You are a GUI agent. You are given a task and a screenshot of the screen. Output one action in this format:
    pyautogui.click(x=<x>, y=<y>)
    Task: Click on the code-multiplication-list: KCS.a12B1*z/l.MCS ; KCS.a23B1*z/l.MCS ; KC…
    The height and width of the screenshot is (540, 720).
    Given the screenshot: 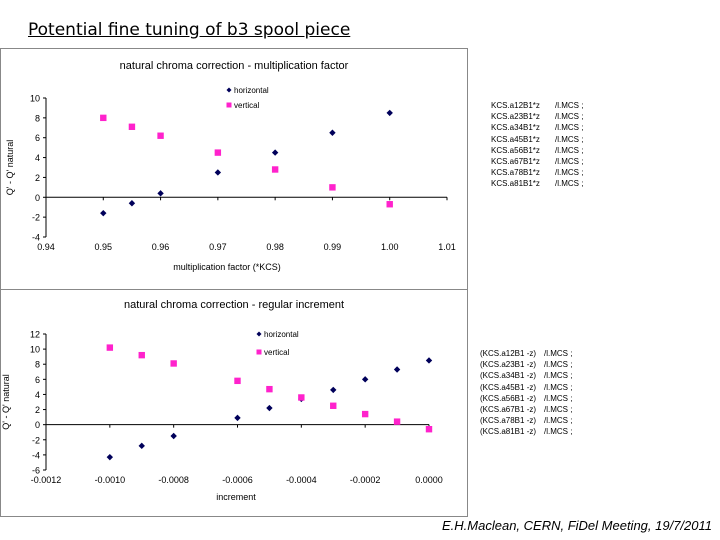 What is the action you would take?
    pyautogui.click(x=537, y=145)
    